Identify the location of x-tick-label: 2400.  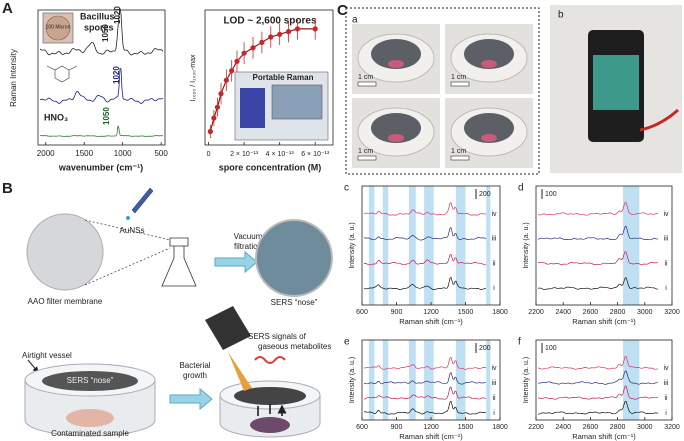
(563, 427).